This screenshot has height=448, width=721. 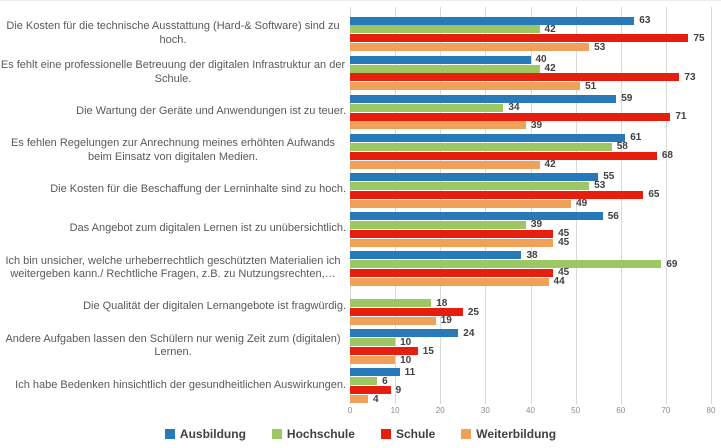 I want to click on value-label: 24, so click(x=469, y=333).